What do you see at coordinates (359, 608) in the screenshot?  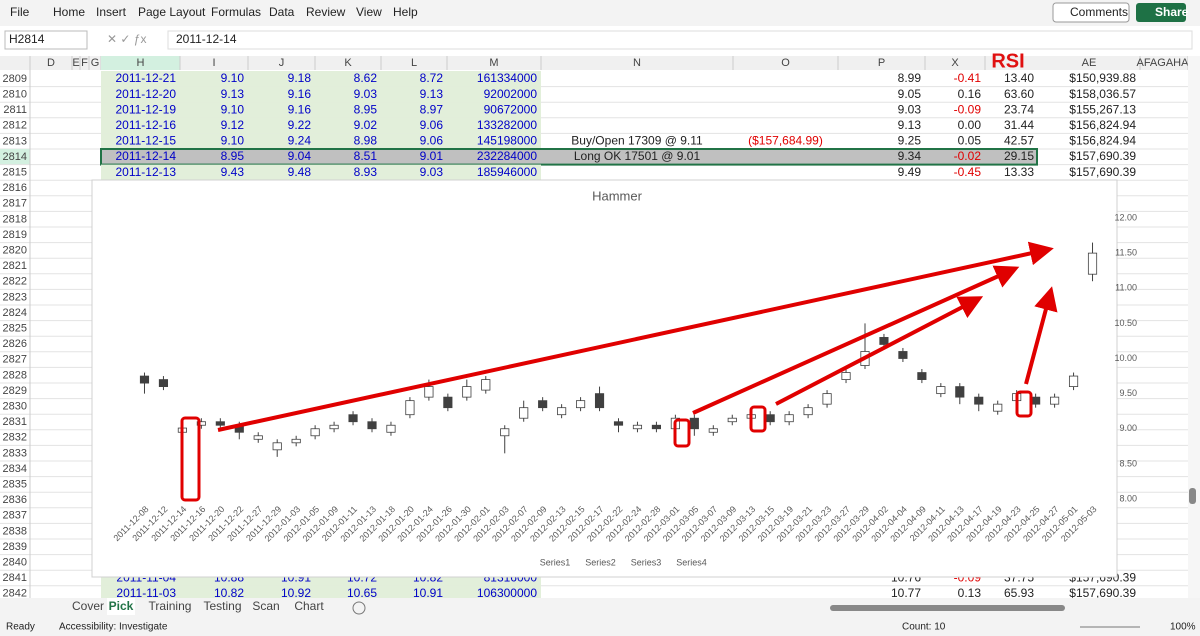 I see `add-sheet` at bounding box center [359, 608].